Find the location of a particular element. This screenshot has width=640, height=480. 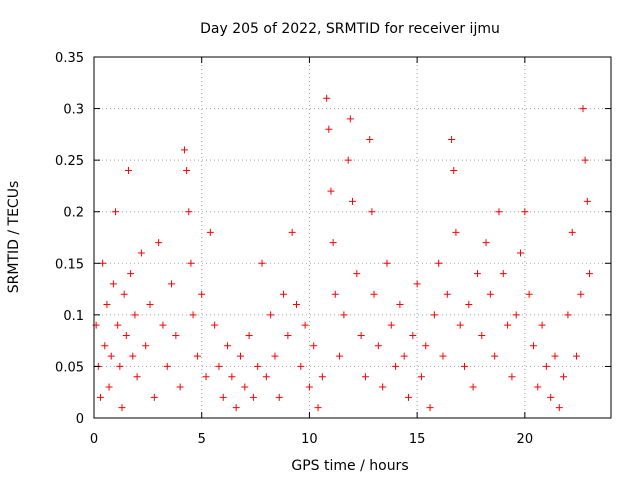

y-tick-label: 0.05 is located at coordinates (69, 367).